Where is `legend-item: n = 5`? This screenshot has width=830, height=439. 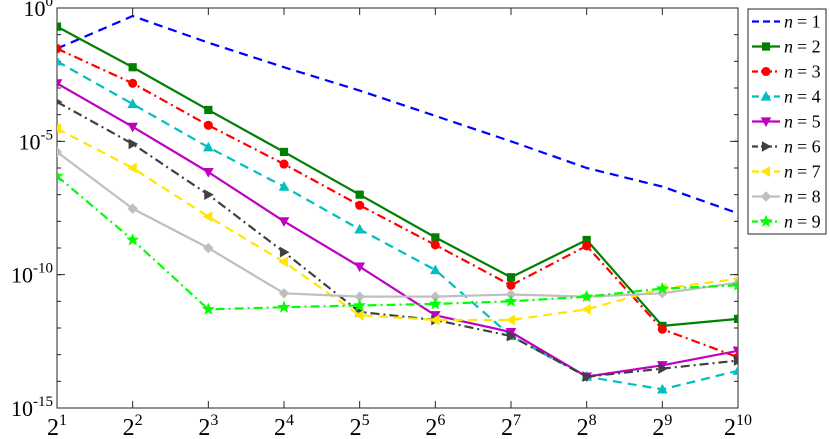 legend-item: n = 5 is located at coordinates (786, 122).